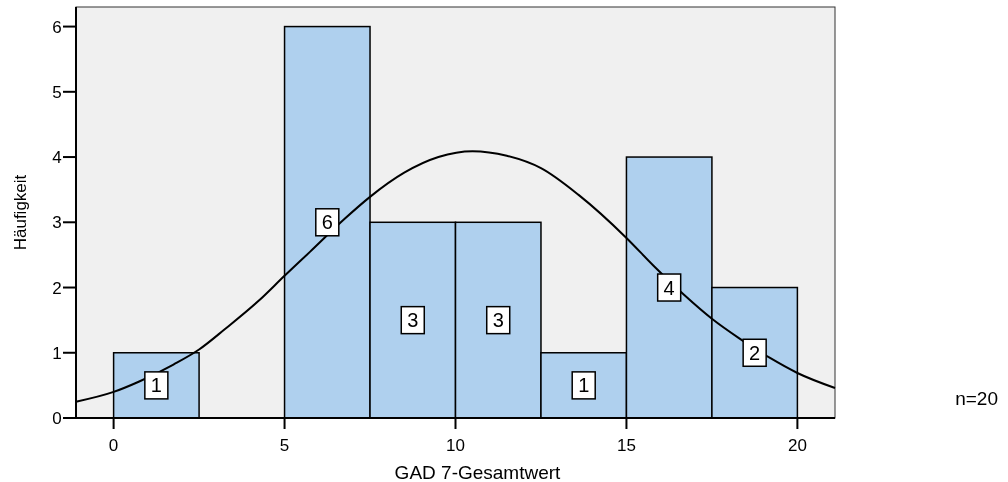  I want to click on data-label: 6, so click(327, 222).